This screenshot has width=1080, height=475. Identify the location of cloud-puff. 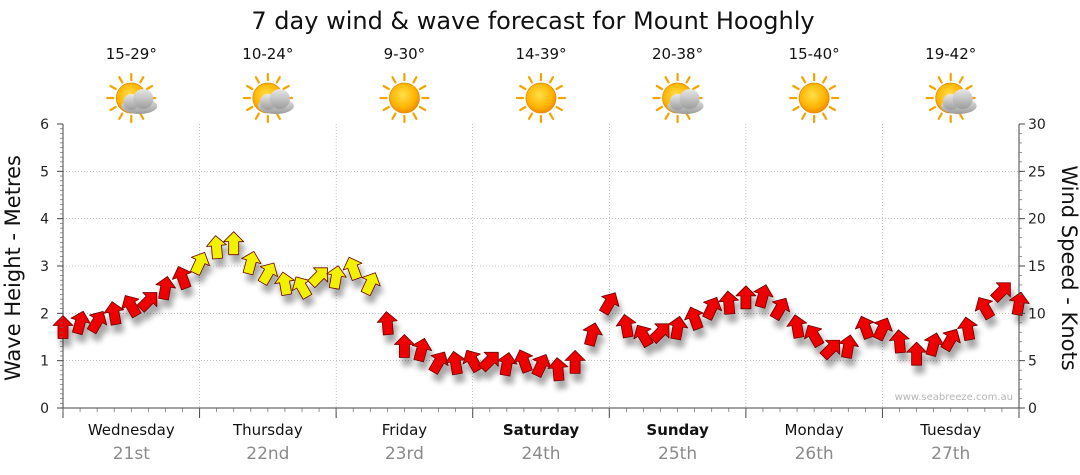
(143, 99).